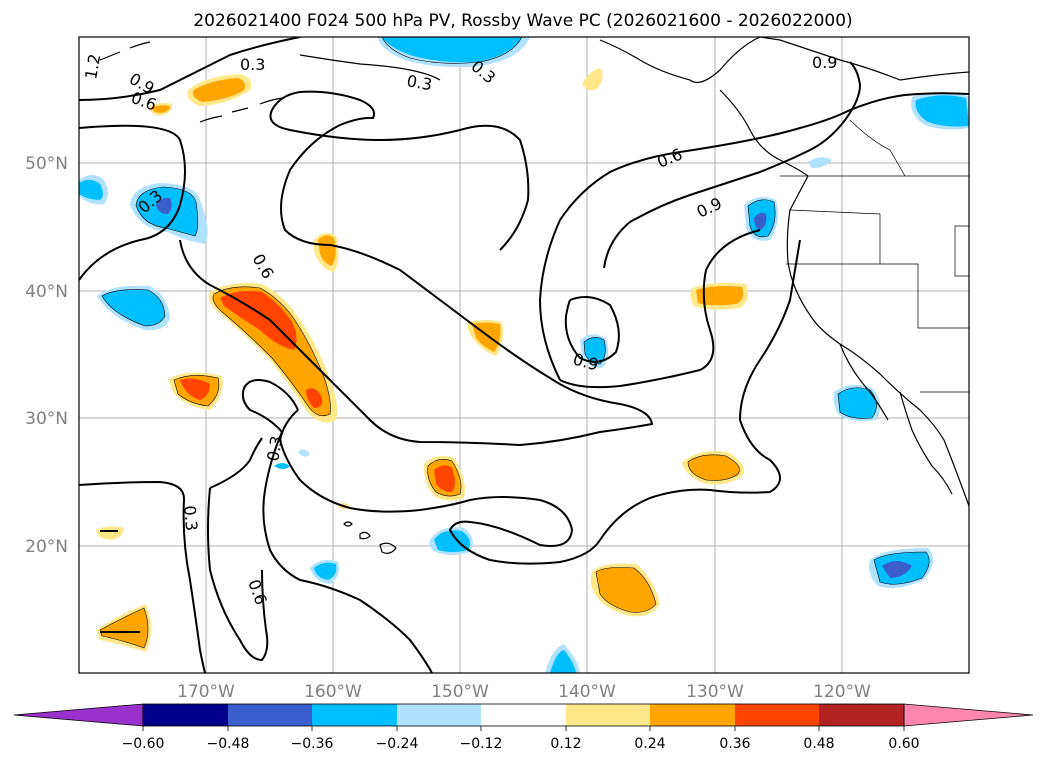 This screenshot has width=1047, height=765. What do you see at coordinates (397, 744) in the screenshot?
I see `colorbar-tick: −0.24` at bounding box center [397, 744].